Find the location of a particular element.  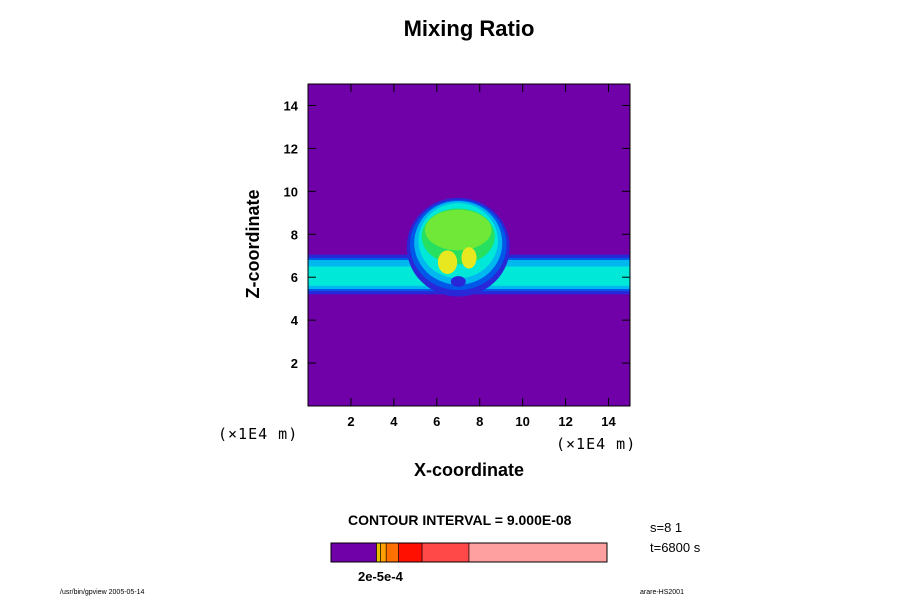

y-tick-label: 2 is located at coordinates (294, 363).